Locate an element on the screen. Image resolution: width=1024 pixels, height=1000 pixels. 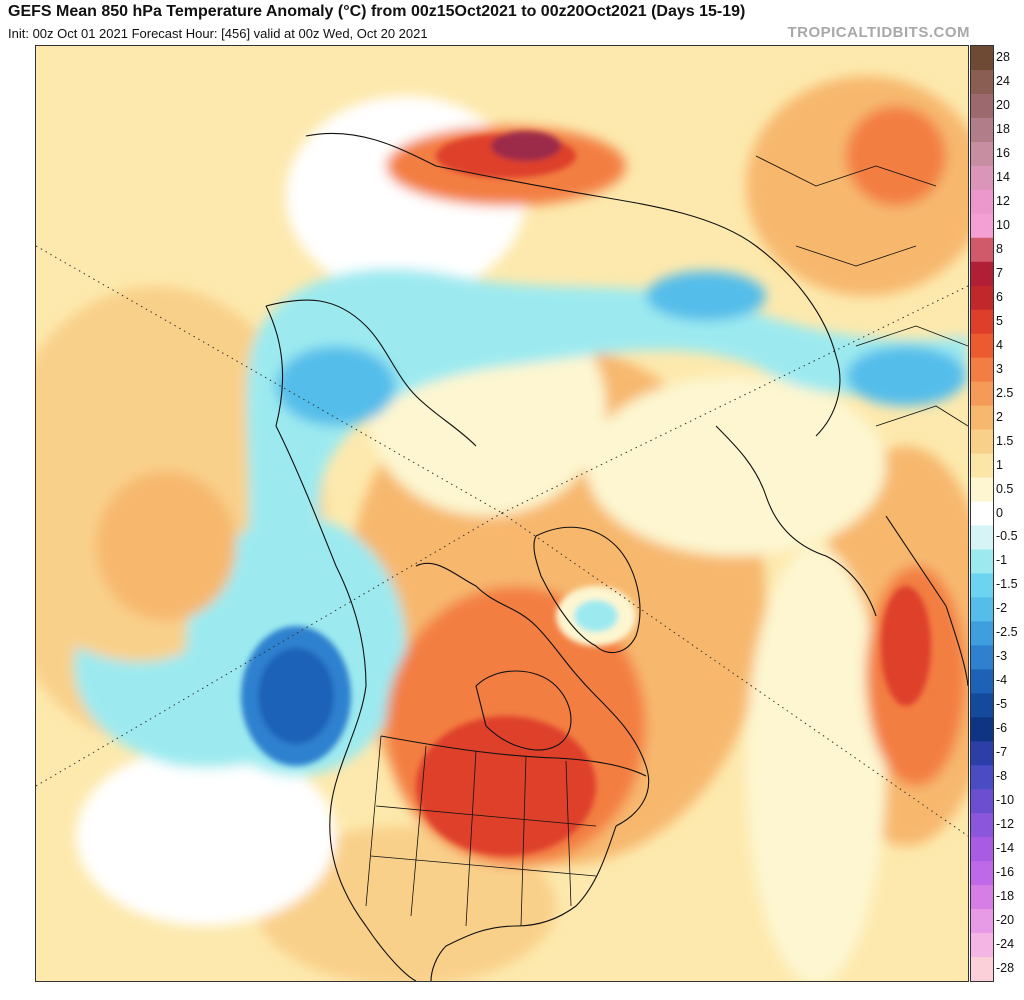
coast-hudson-bay is located at coordinates (523, 710).